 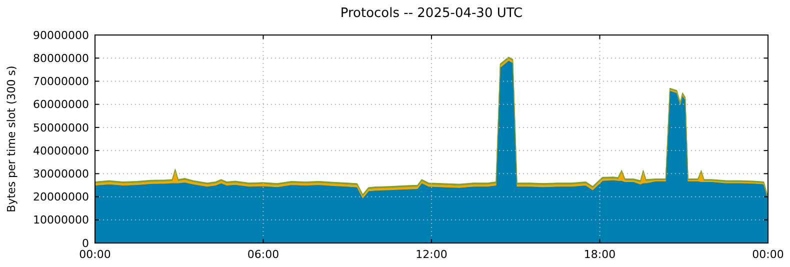 I want to click on x-tick-label: 12:00, so click(x=432, y=254).